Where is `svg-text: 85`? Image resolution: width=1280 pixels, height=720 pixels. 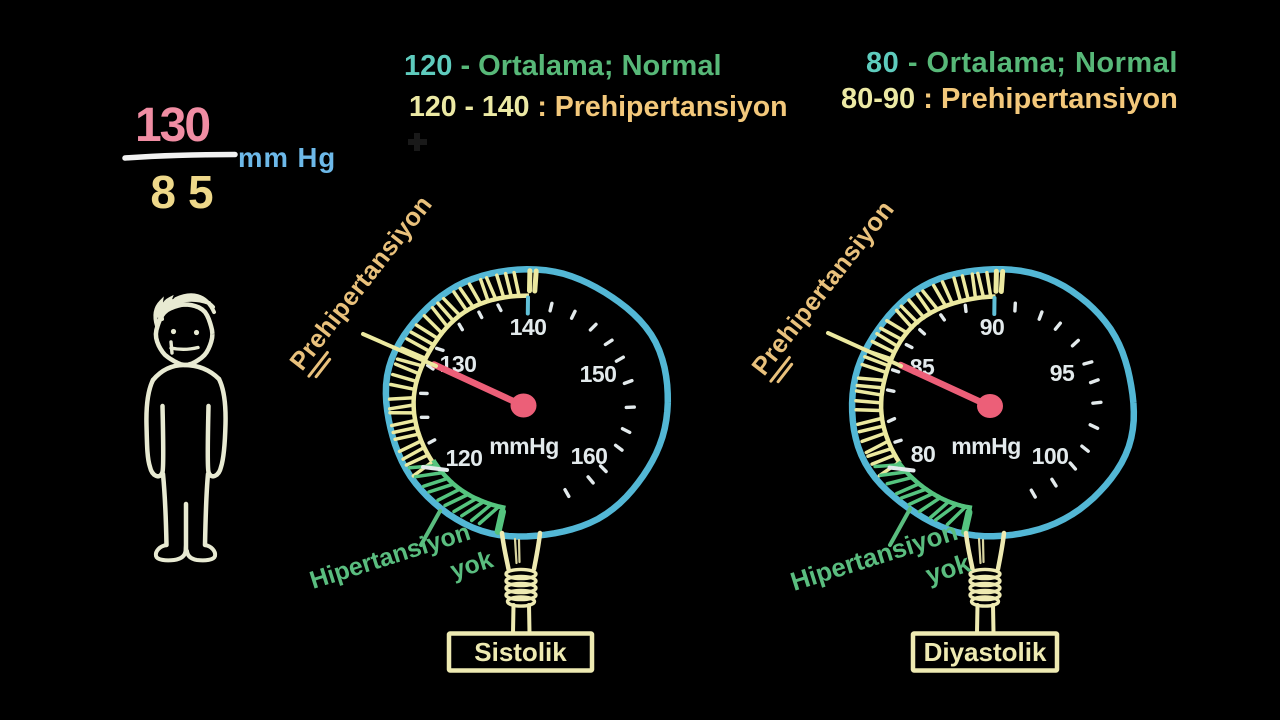 svg-text: 85 is located at coordinates (187, 192).